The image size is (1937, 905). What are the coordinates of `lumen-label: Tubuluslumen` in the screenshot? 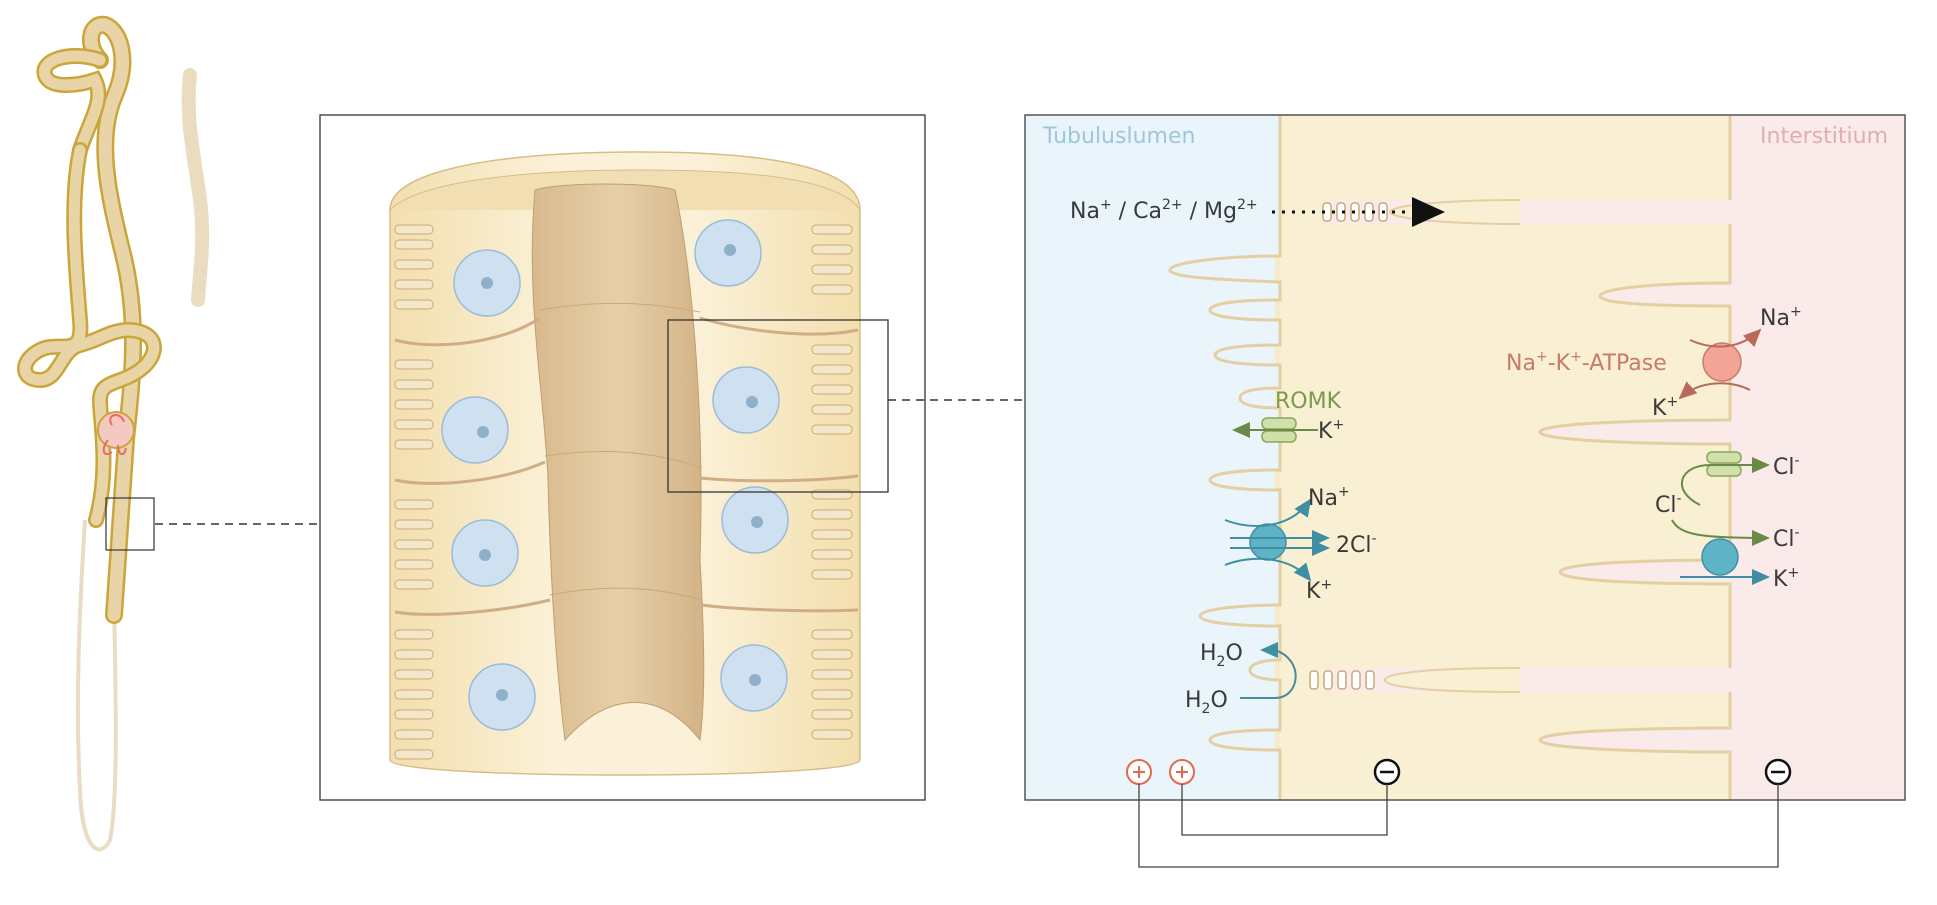 It's located at (1118, 136).